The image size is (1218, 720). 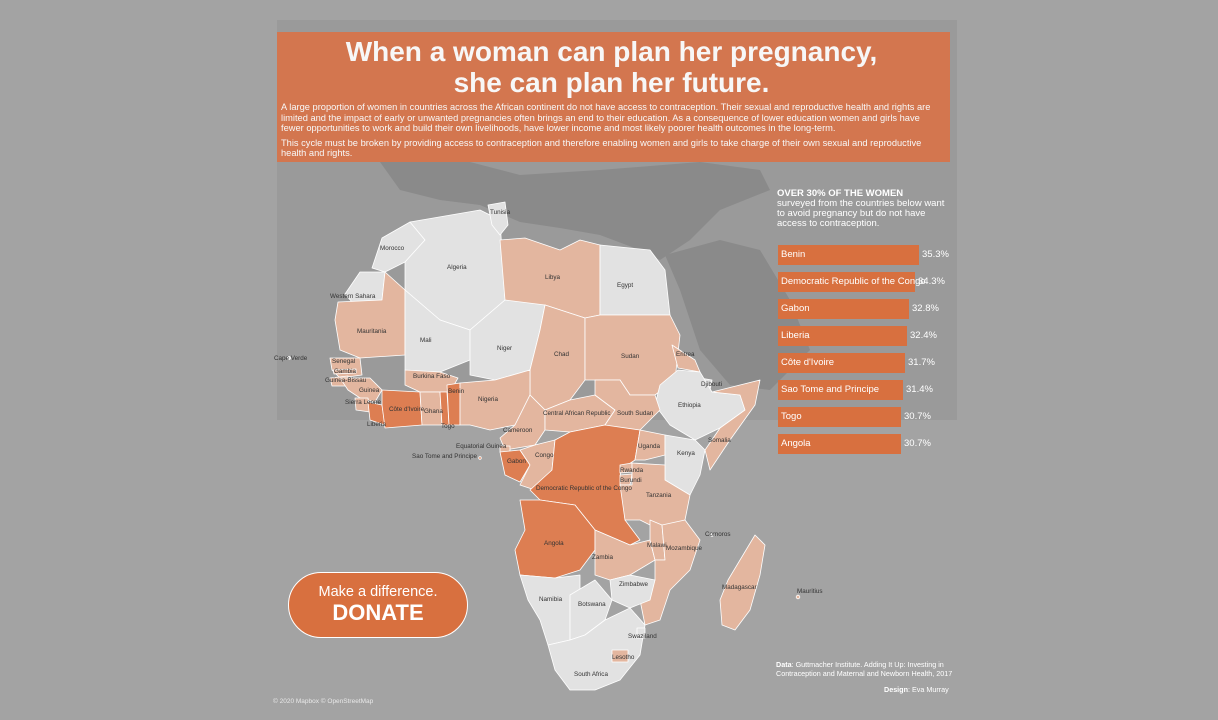 What do you see at coordinates (711, 384) in the screenshot?
I see `country-label: Djibouti` at bounding box center [711, 384].